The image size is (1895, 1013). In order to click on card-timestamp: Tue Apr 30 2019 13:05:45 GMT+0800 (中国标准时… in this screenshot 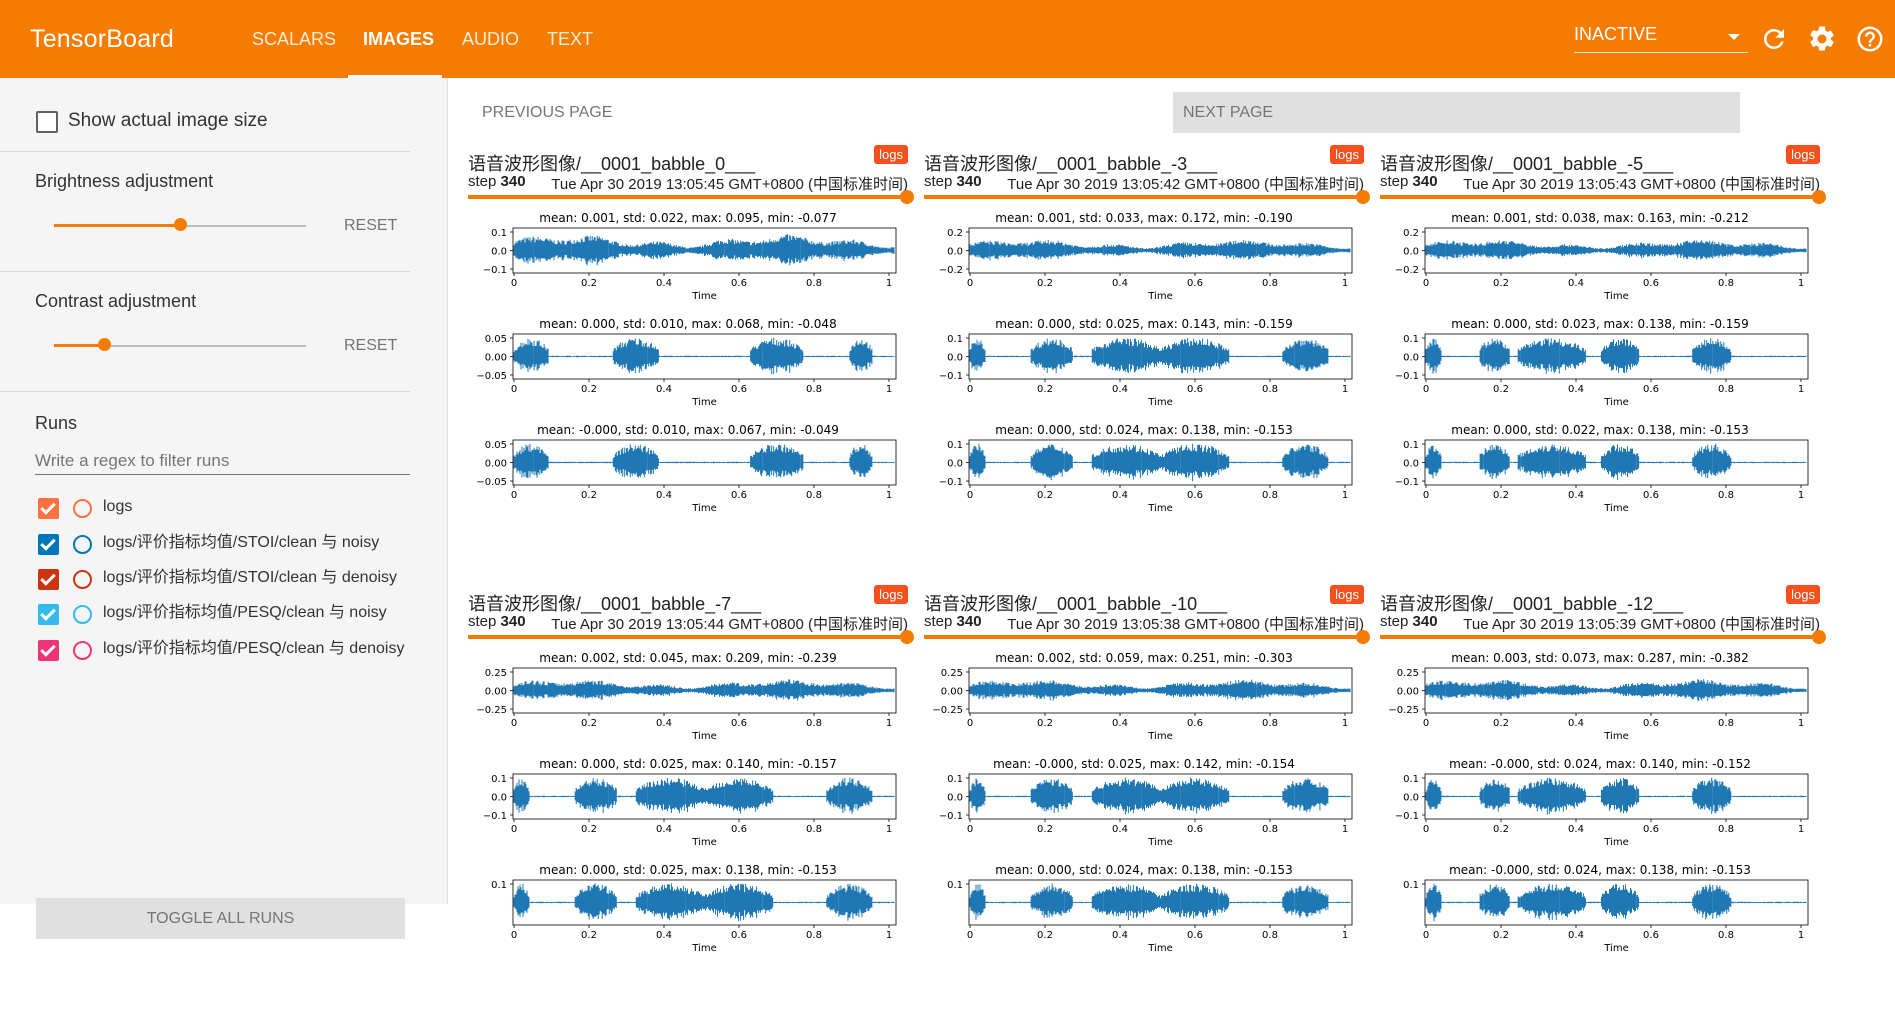, I will do `click(729, 184)`.